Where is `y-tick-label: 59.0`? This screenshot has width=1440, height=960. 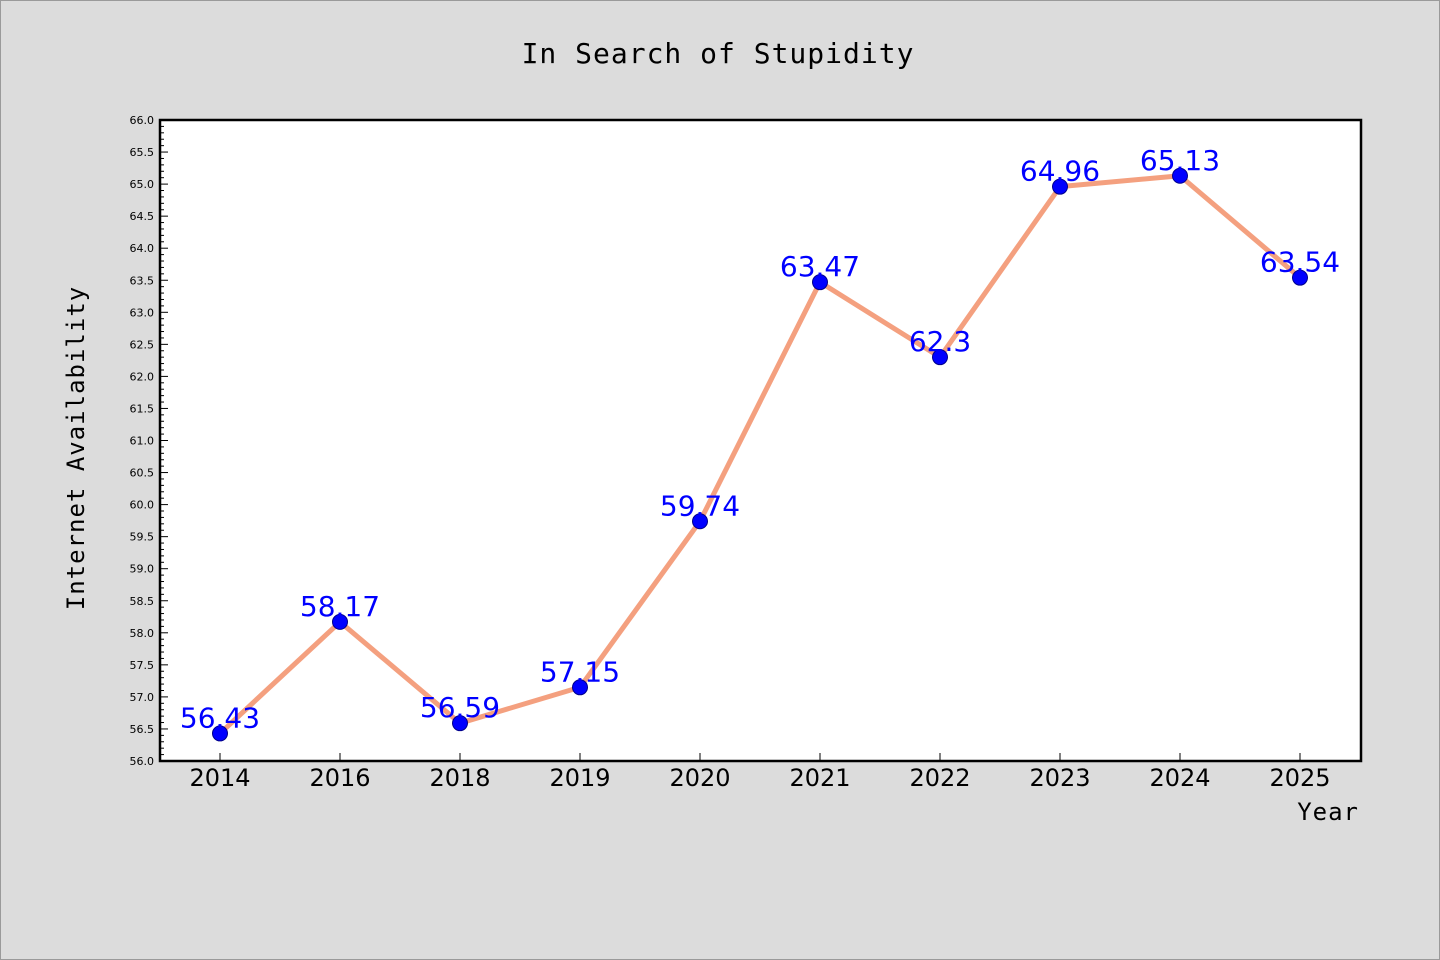 y-tick-label: 59.0 is located at coordinates (142, 569).